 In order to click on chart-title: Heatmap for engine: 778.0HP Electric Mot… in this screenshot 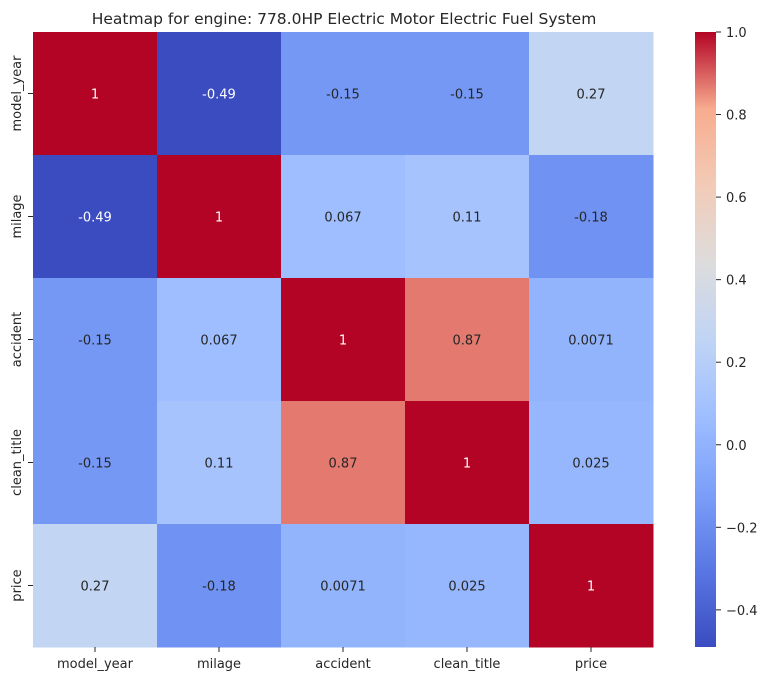, I will do `click(344, 19)`.